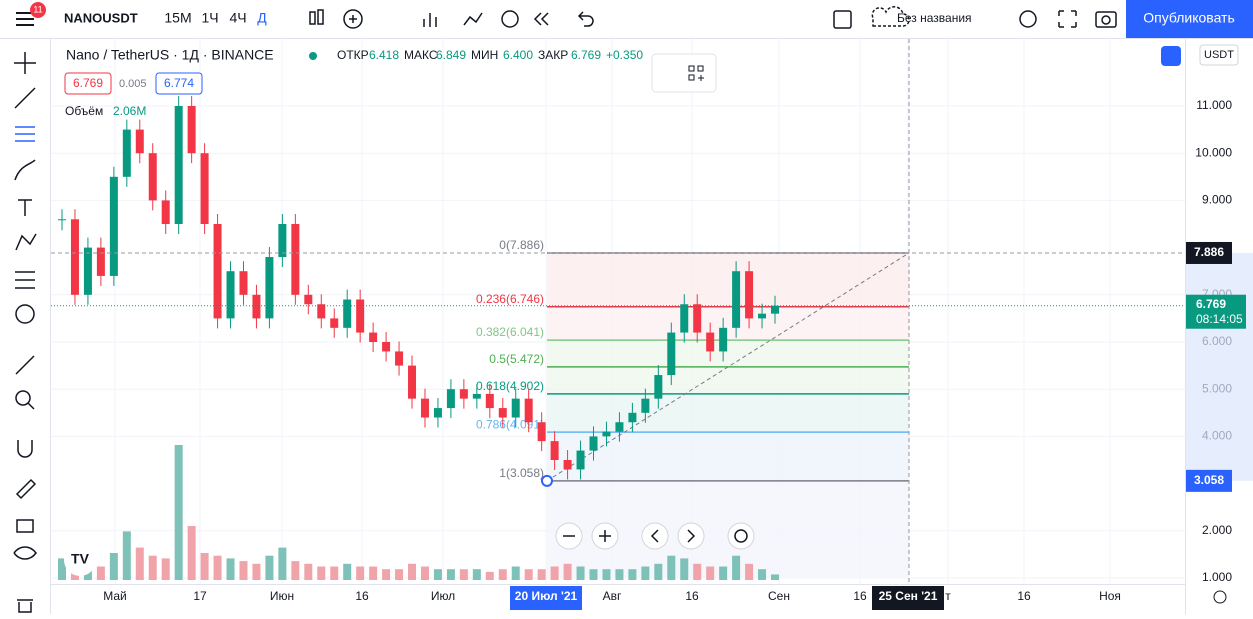 This screenshot has width=1253, height=619. Describe the element at coordinates (510, 386) in the screenshot. I see `fib-label: 0.618(4.902)` at that location.